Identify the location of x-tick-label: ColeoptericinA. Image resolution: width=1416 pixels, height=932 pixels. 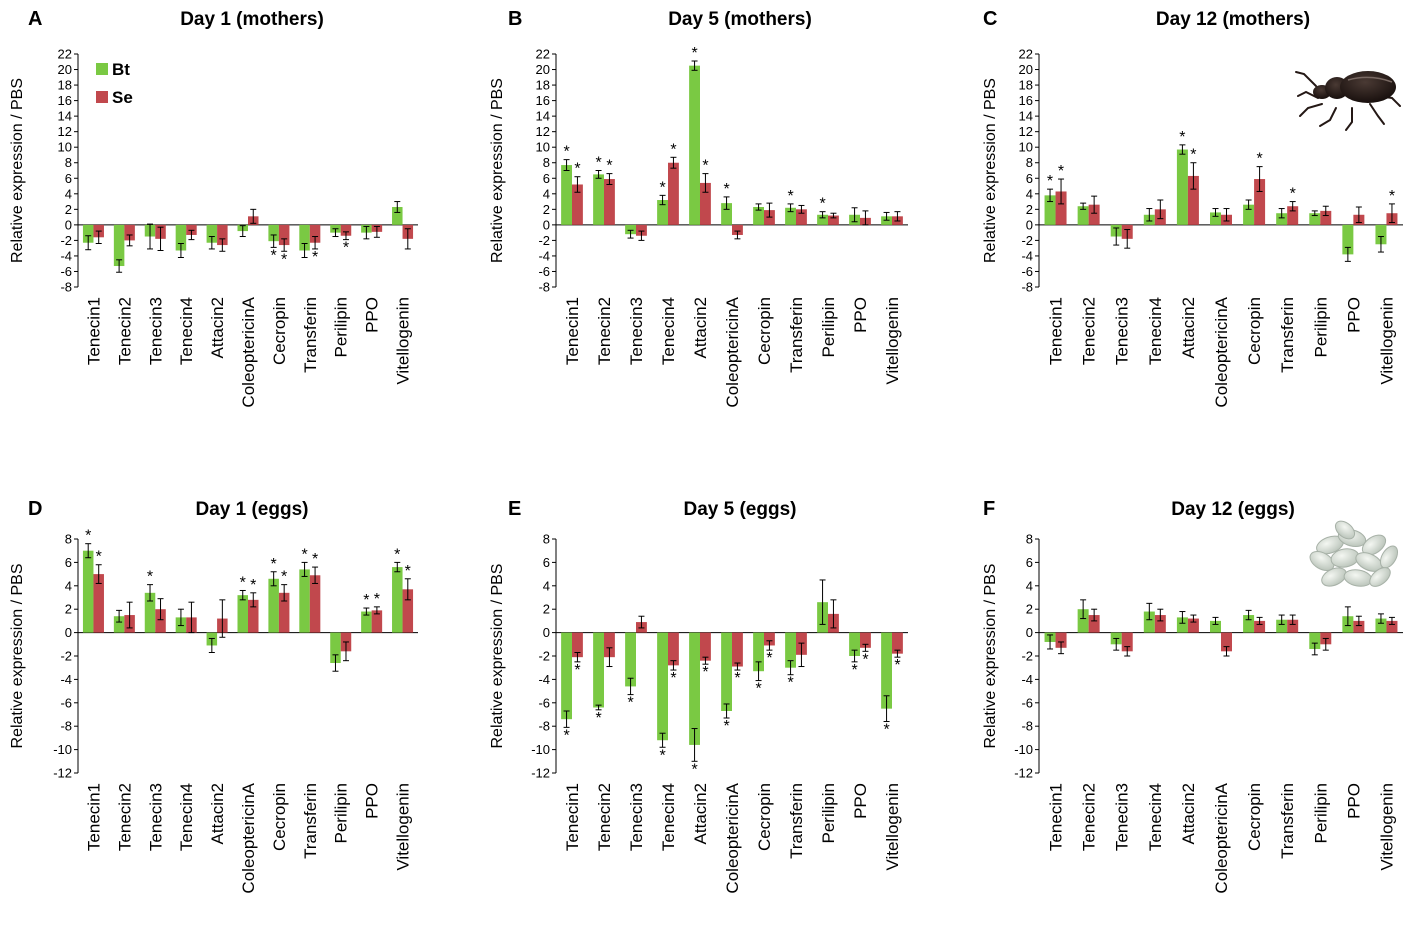
(248, 351).